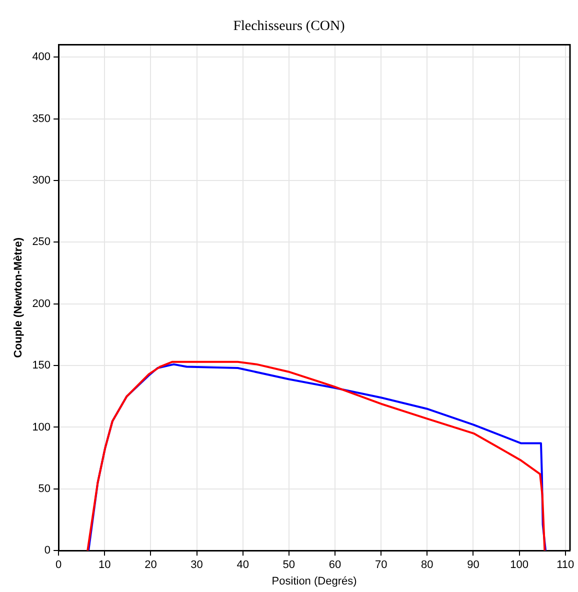 This screenshot has height=592, width=578. Describe the element at coordinates (41, 57) in the screenshot. I see `y-tick-label: 400` at that location.